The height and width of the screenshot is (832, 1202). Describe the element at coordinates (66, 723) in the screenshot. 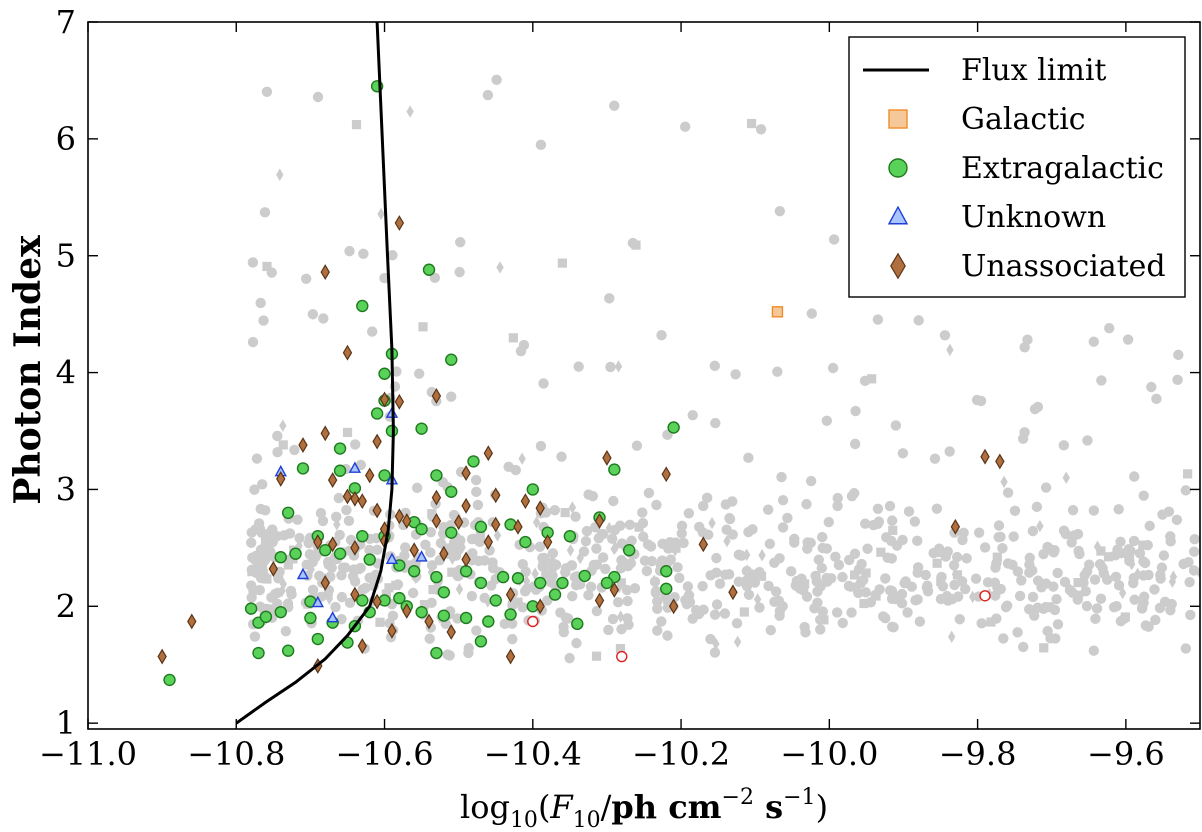

I see `y-tick-label: 1` at that location.